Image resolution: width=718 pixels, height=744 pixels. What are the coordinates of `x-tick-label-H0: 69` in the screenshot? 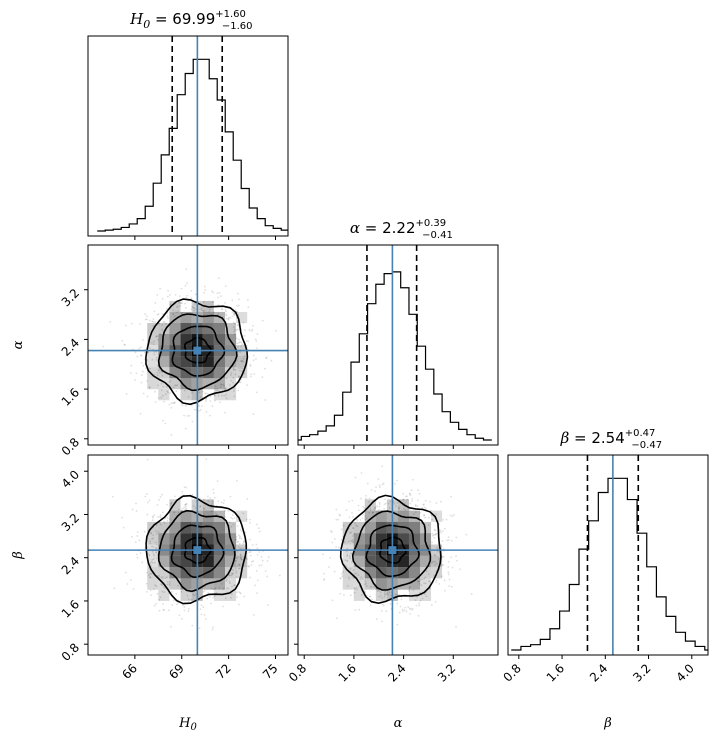 It's located at (176, 671).